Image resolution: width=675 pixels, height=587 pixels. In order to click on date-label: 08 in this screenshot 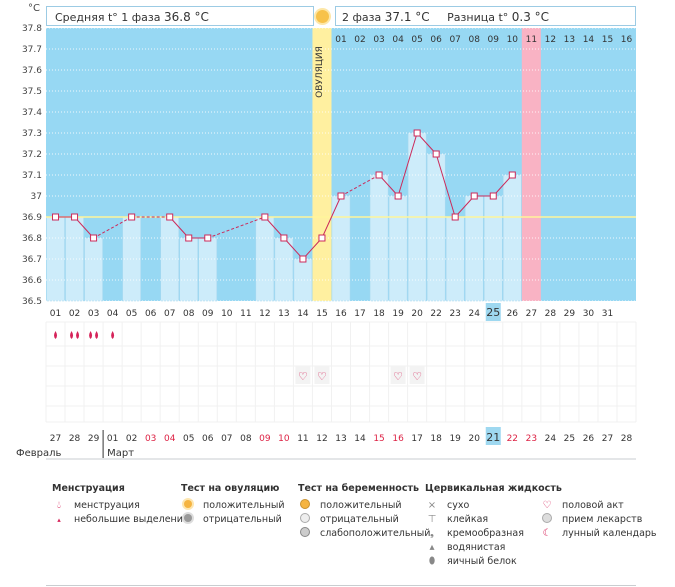, I will do `click(246, 439)`.